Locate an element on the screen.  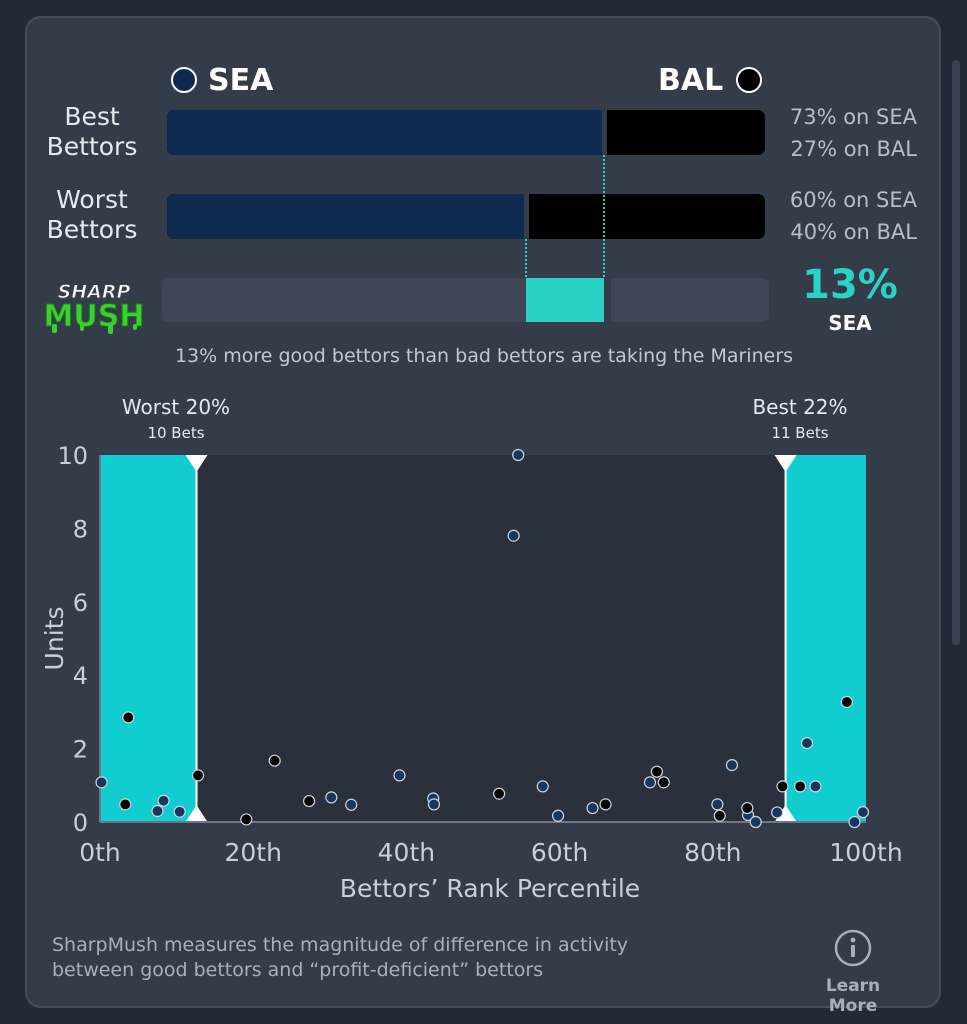
worst-bettors-bar is located at coordinates (466, 216).